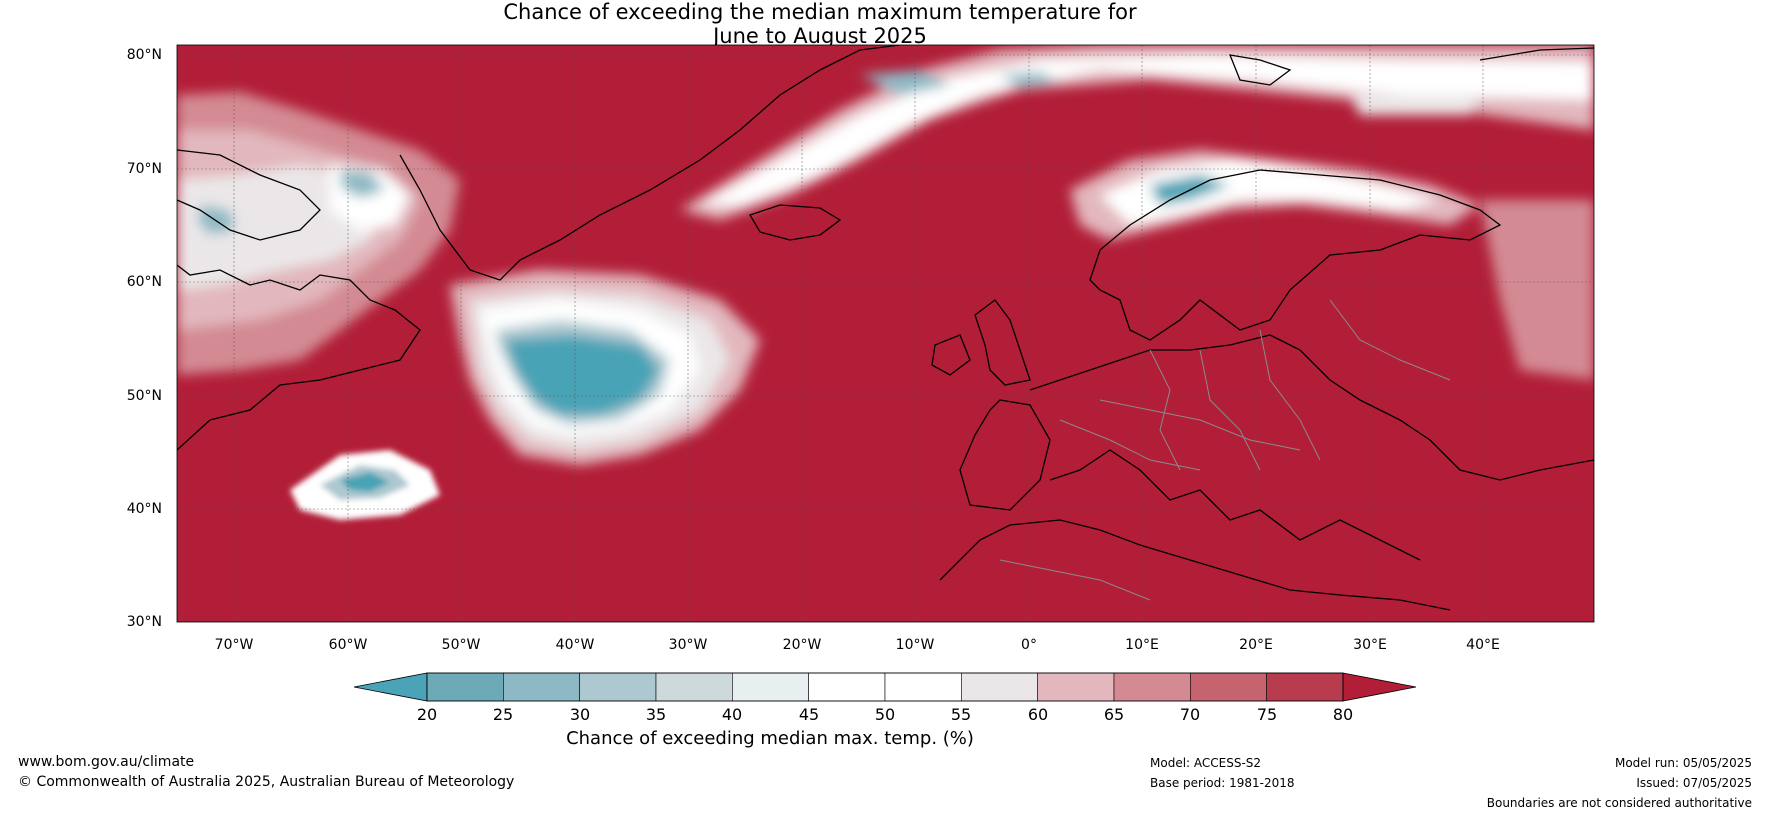 The image size is (1770, 816). Describe the element at coordinates (1379, 687) in the screenshot. I see `colorbar-max-triangle` at that location.